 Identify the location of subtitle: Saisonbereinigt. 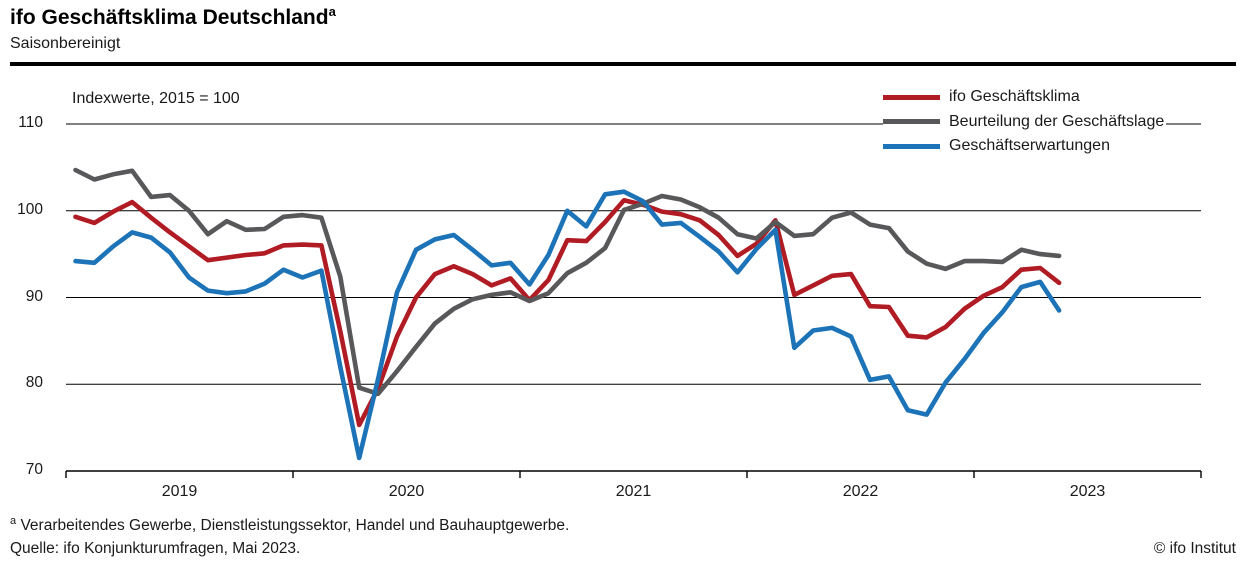
(65, 43).